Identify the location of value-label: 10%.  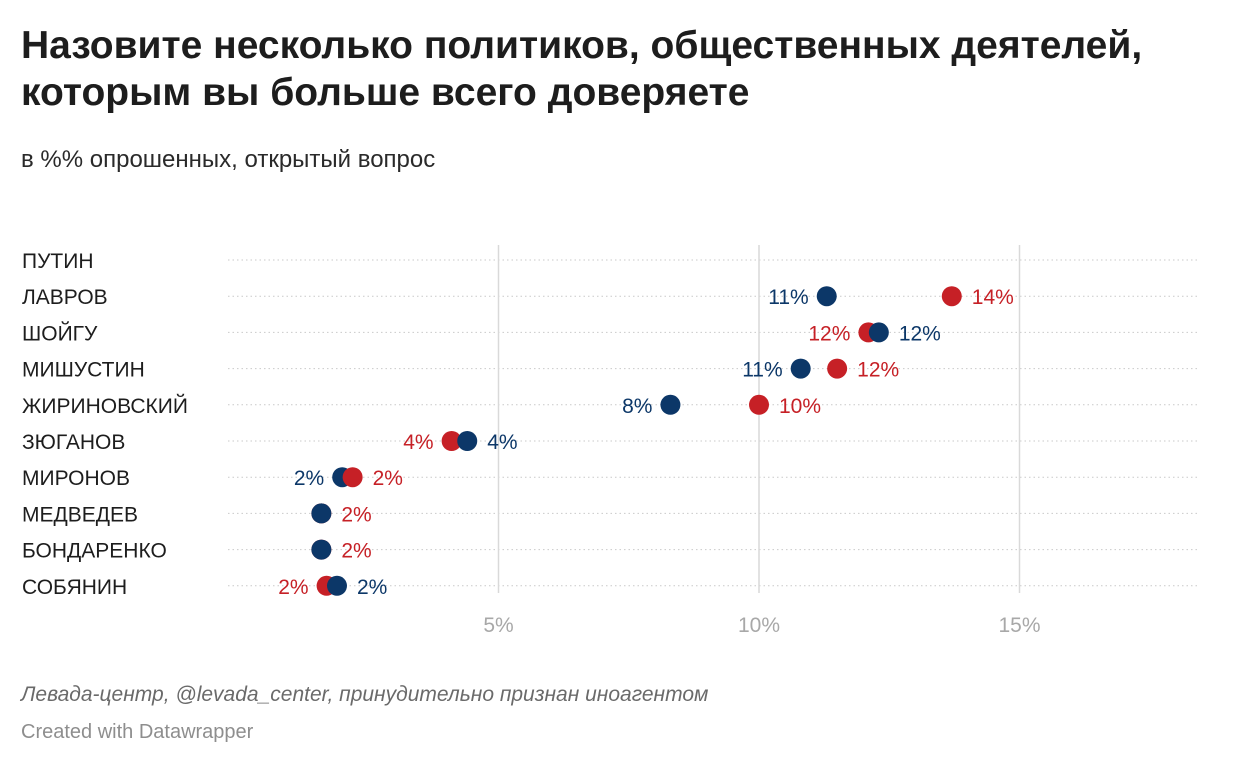
(800, 406).